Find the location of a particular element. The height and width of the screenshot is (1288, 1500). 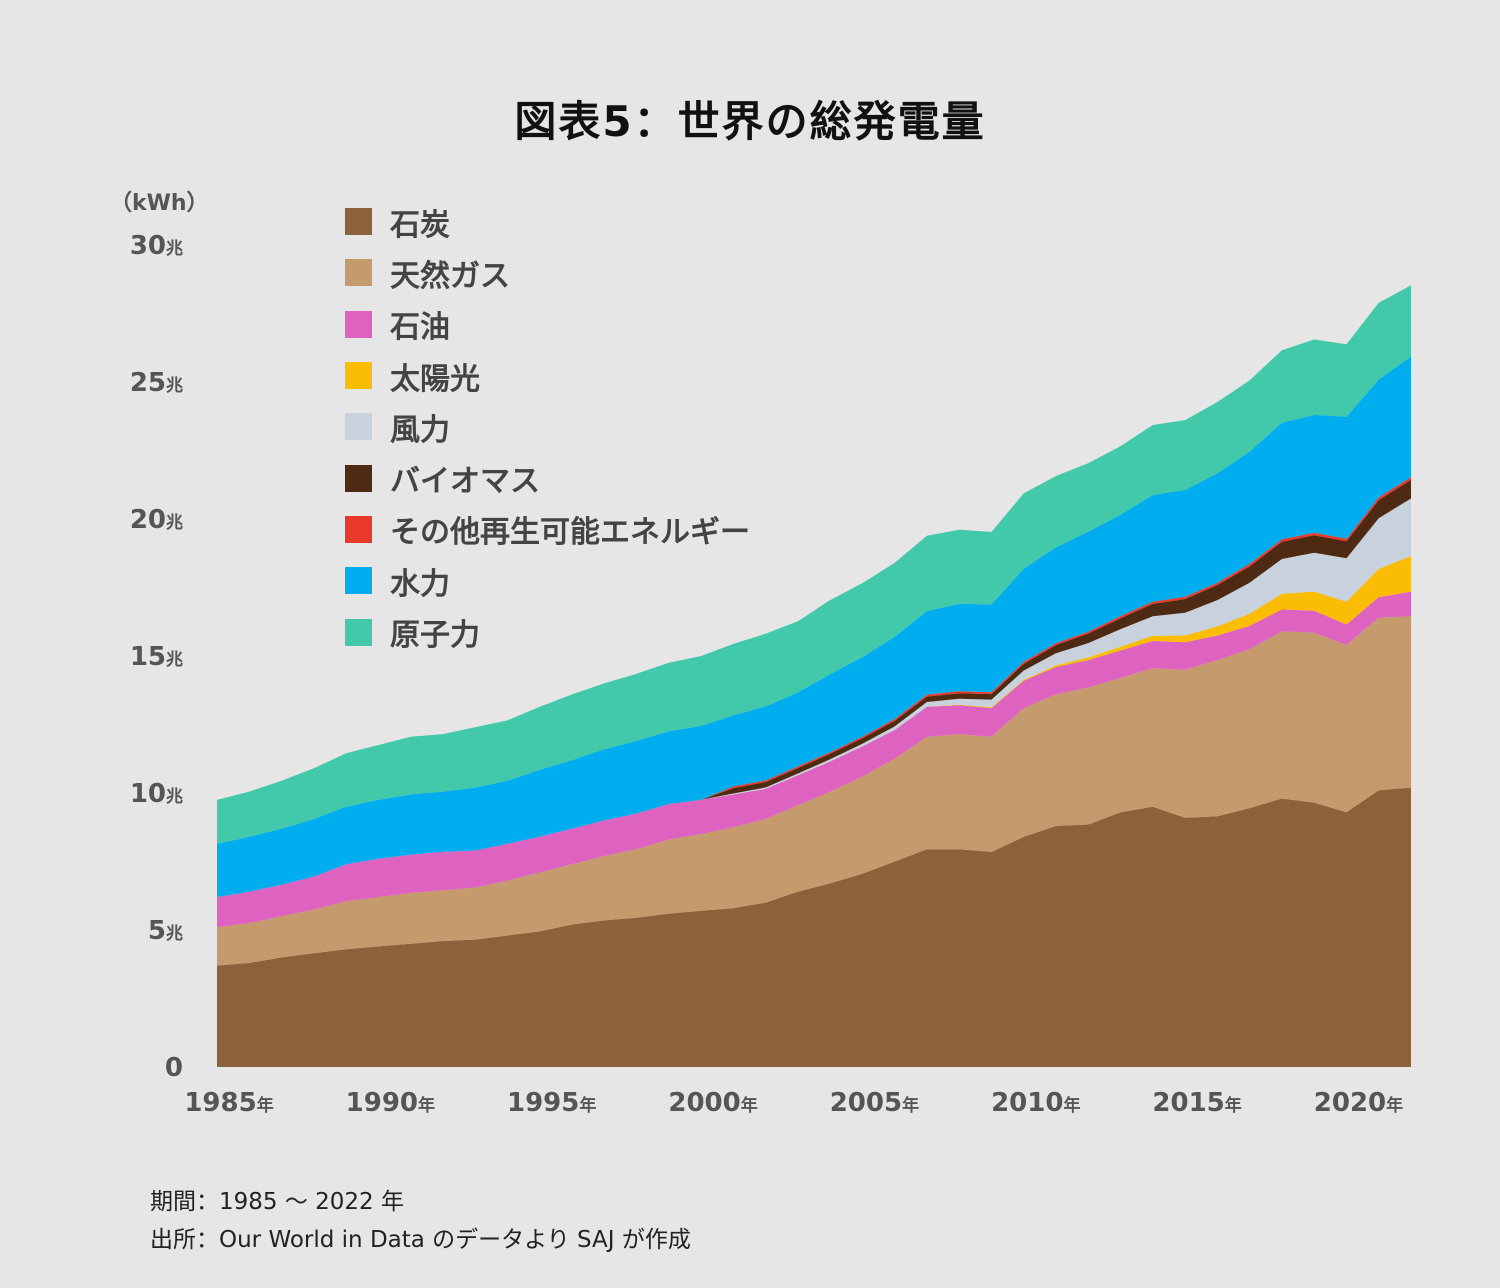

y-tick-label: 5兆 is located at coordinates (165, 931).